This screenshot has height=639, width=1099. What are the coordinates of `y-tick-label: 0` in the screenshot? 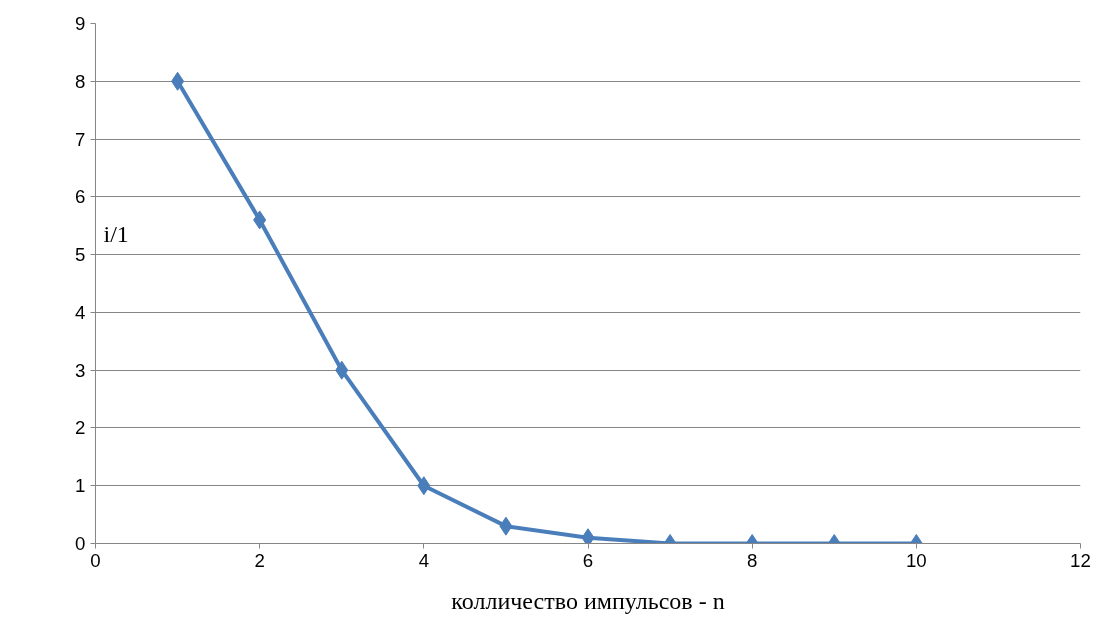 It's located at (80, 543).